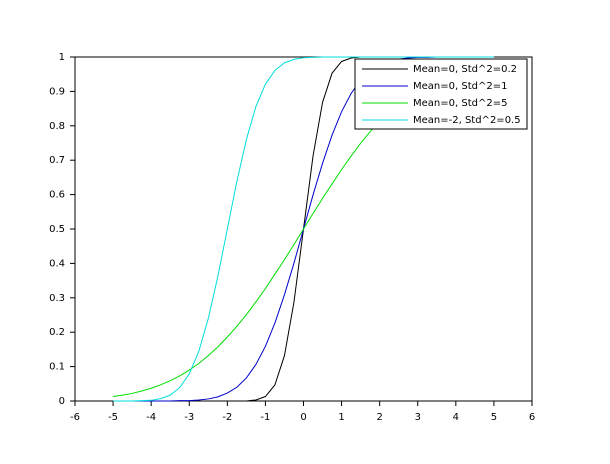 This screenshot has height=464, width=610. Describe the element at coordinates (265, 417) in the screenshot. I see `x-tick-label: -1` at that location.